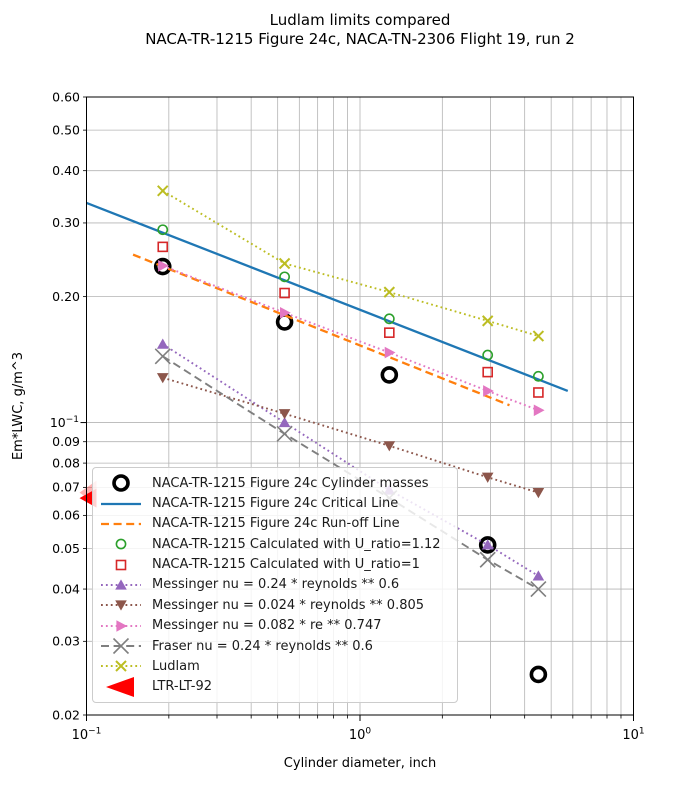 The height and width of the screenshot is (800, 700). I want to click on legend-row: Messinger nu = 0.024 * reynolds ** 0.805, so click(274, 605).